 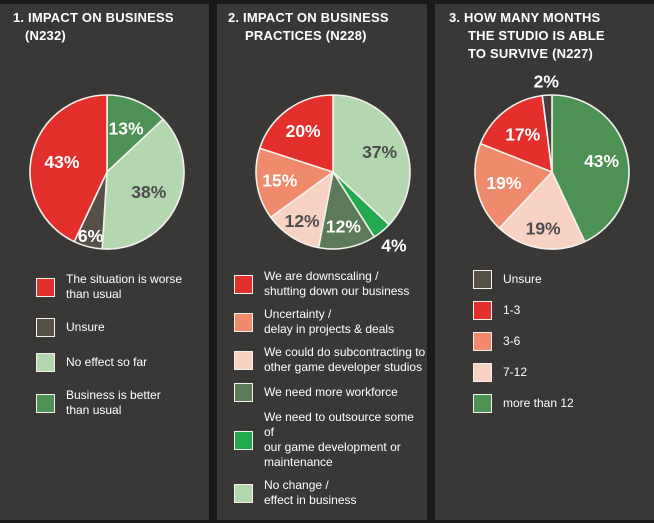 What do you see at coordinates (125, 128) in the screenshot?
I see `slice-percent-label: 13%` at bounding box center [125, 128].